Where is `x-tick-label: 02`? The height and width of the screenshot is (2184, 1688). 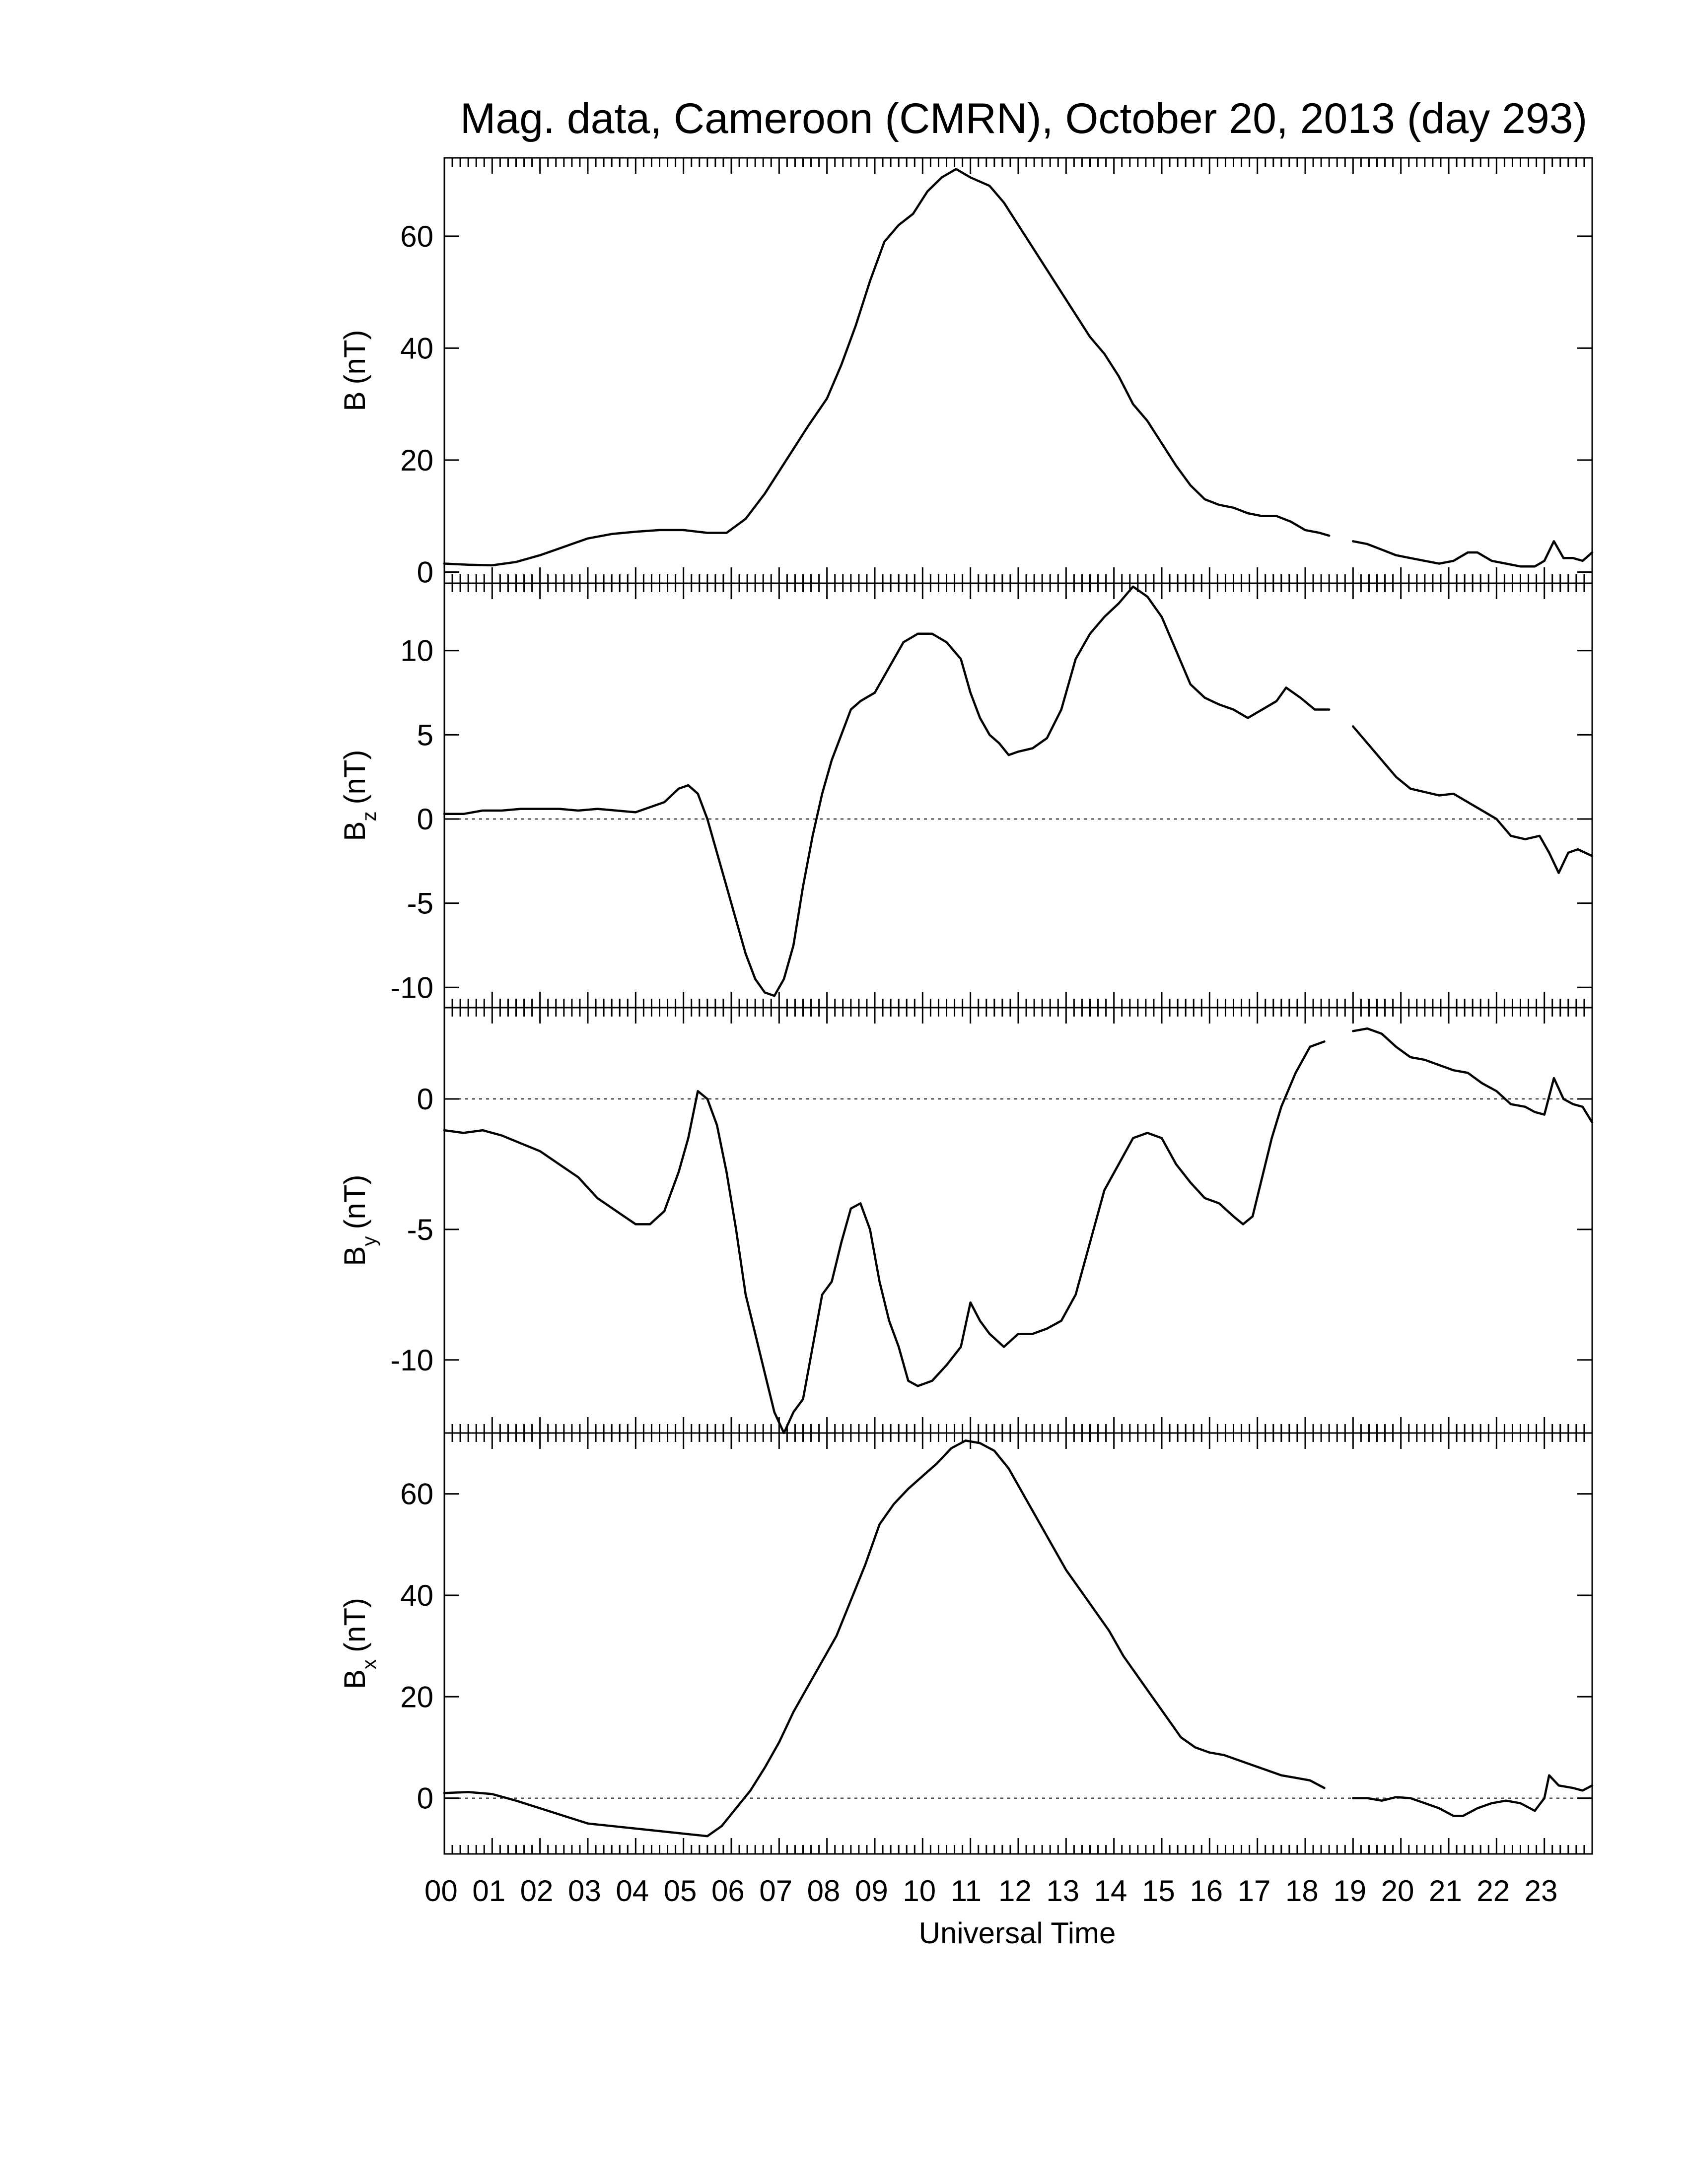 x-tick-label: 02 is located at coordinates (537, 1891).